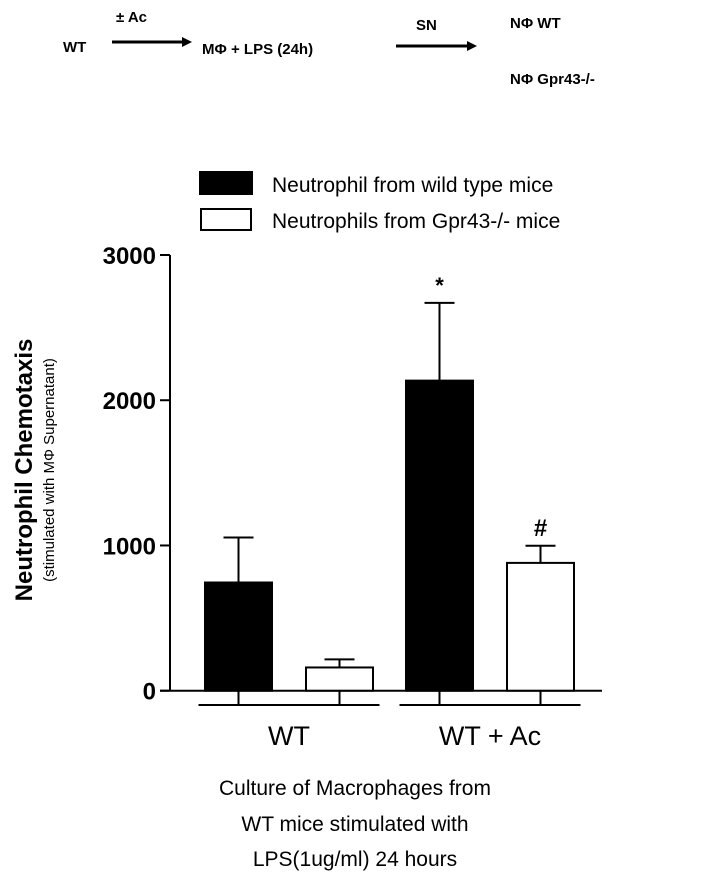 The width and height of the screenshot is (709, 881). Describe the element at coordinates (490, 736) in the screenshot. I see `x-tick-label: WT + Ac` at that location.